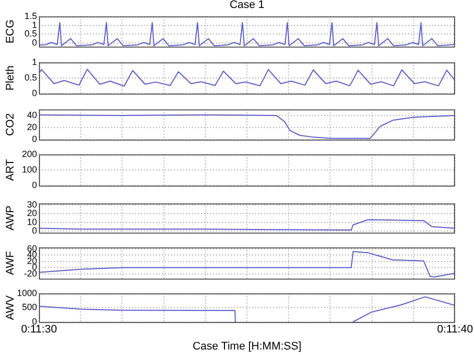  Describe the element at coordinates (39, 330) in the screenshot. I see `x-tick-label: 0:11:30` at that location.